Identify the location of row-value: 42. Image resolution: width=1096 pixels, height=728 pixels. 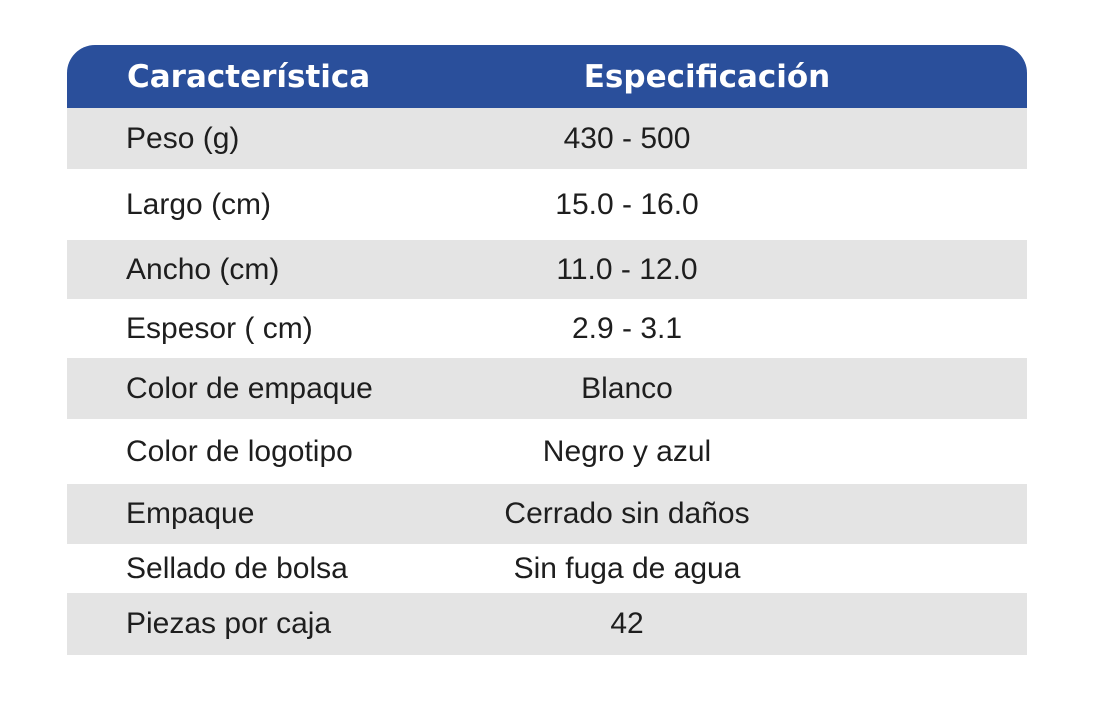
(627, 623).